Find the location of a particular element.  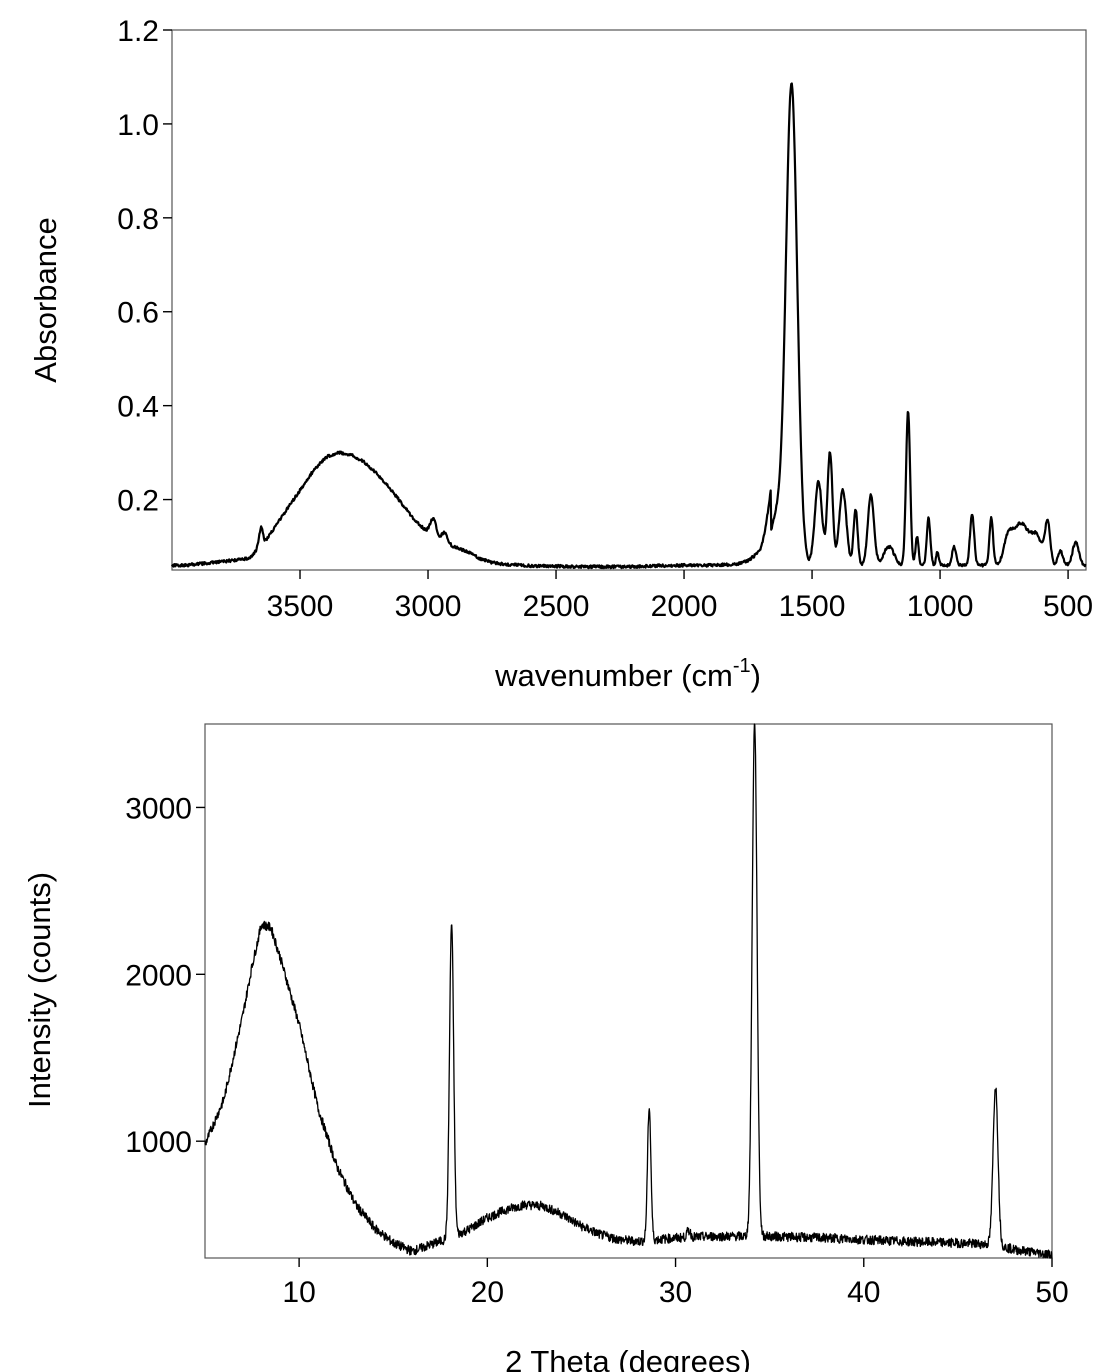

xrd-x-tick-label: 10 is located at coordinates (298, 1292).